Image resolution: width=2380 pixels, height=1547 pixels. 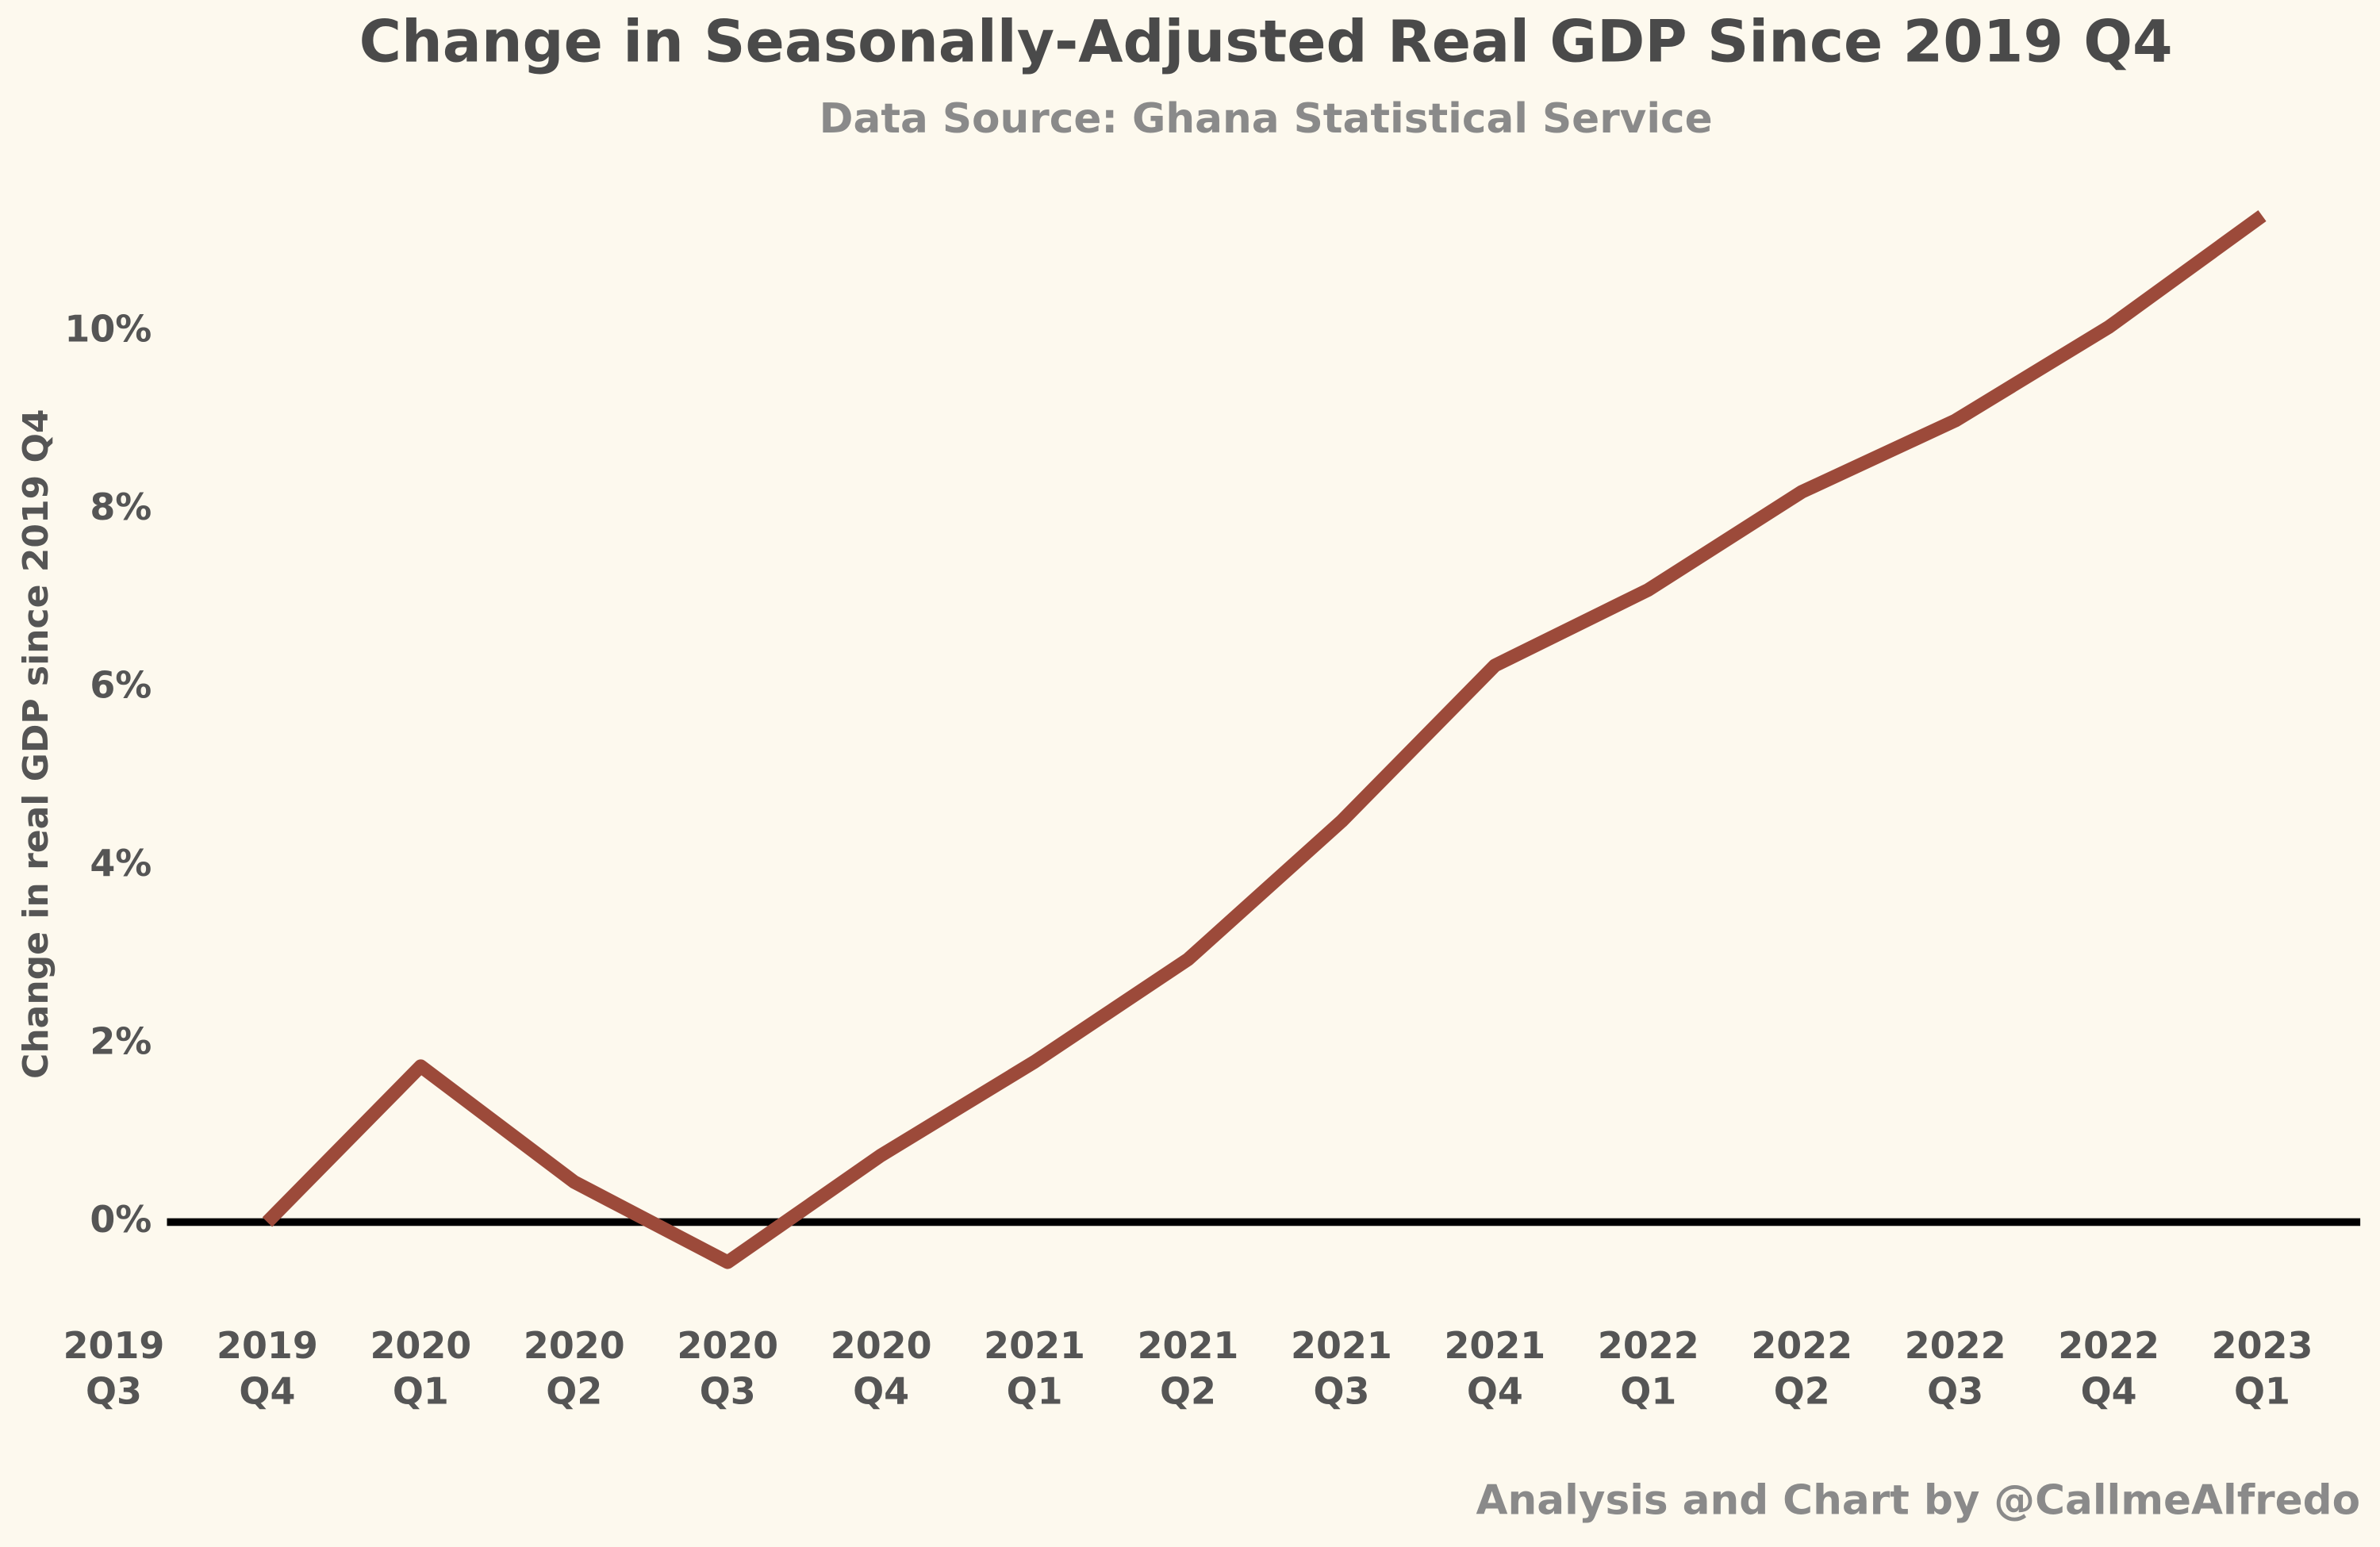 I want to click on x-tick-label: 2022 Q3, so click(x=1955, y=1368).